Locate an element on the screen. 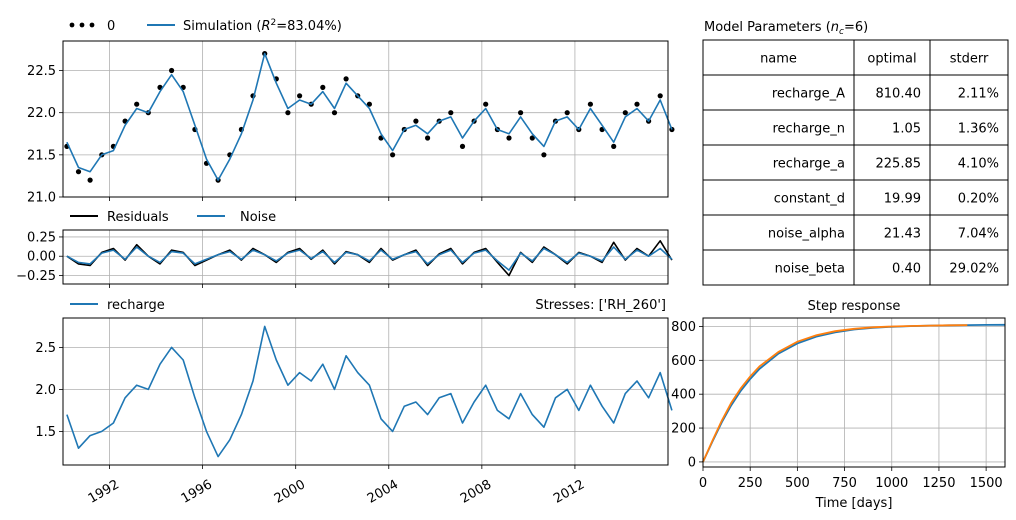 This screenshot has width=1016, height=520. series-simulation-r-2-83-04--line is located at coordinates (369, 116).